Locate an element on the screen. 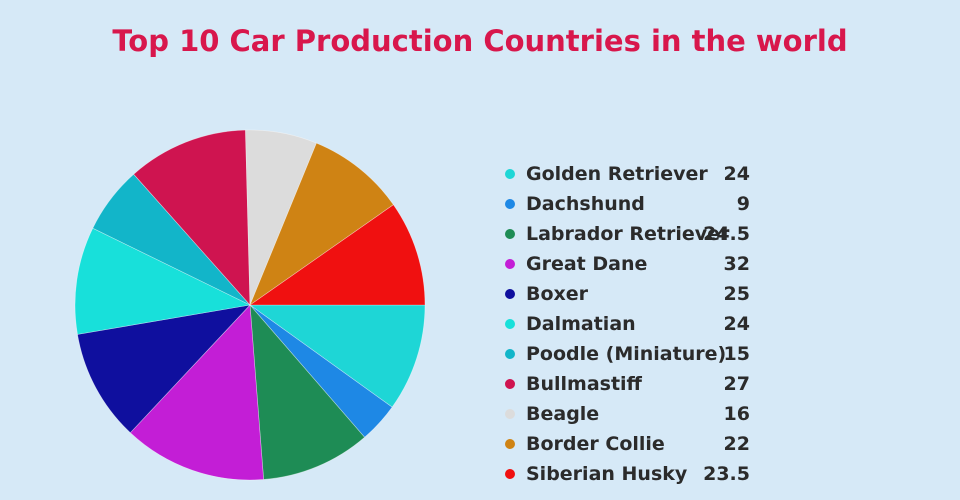 The width and height of the screenshot is (960, 500). legend-value: 25 is located at coordinates (736, 294).